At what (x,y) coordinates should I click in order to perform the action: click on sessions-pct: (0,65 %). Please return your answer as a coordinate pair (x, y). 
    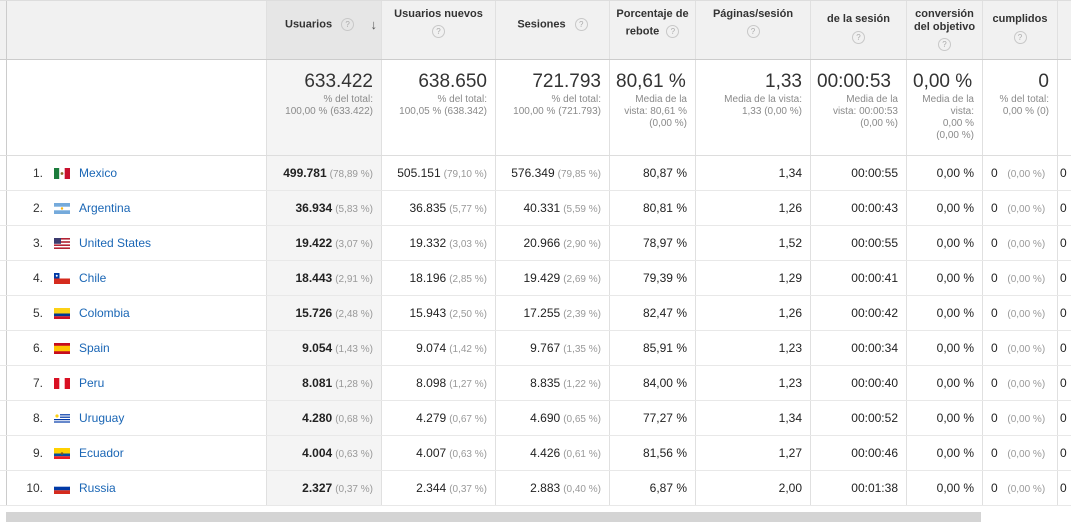
    Looking at the image, I should click on (582, 419).